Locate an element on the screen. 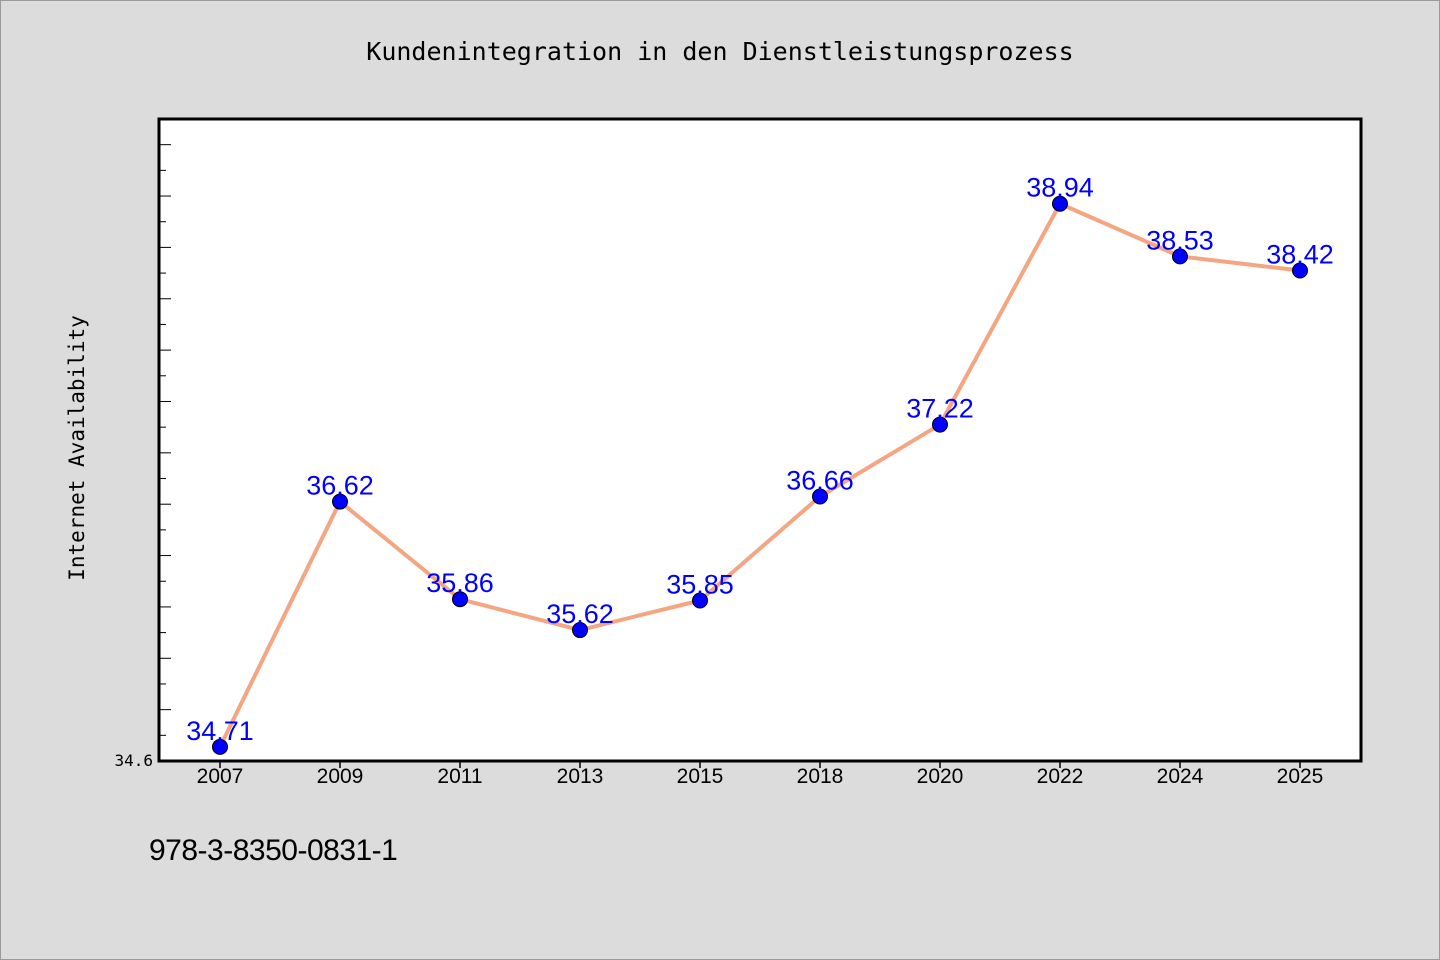 The height and width of the screenshot is (960, 1440). data-label: 35.86 is located at coordinates (460, 583).